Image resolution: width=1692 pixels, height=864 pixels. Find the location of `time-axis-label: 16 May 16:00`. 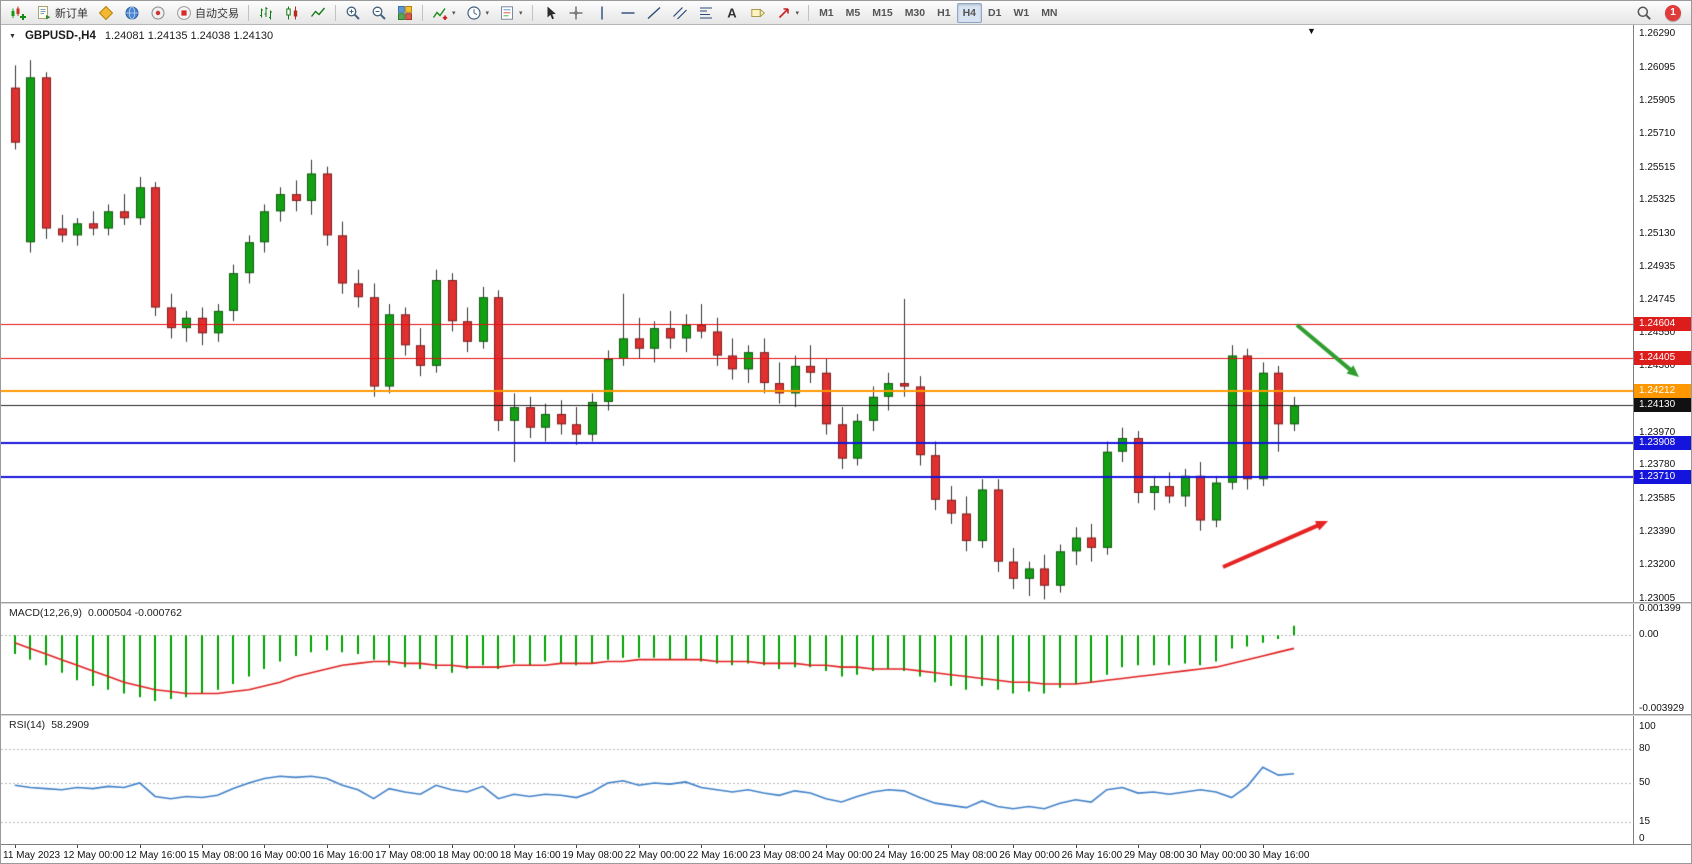

time-axis-label: 16 May 16:00 is located at coordinates (343, 855).